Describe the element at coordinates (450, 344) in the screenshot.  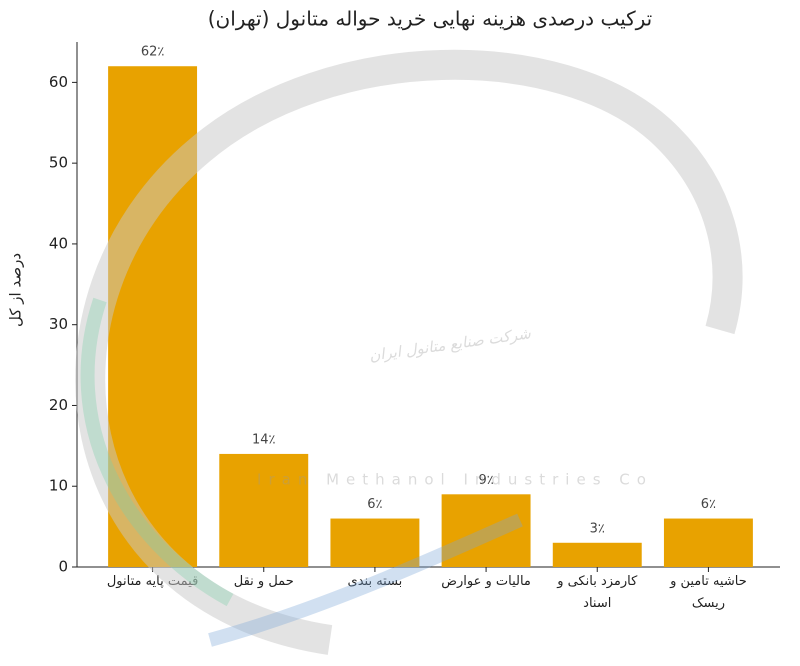
I see `watermark-text: شرکت صنایع متانول ایران` at that location.